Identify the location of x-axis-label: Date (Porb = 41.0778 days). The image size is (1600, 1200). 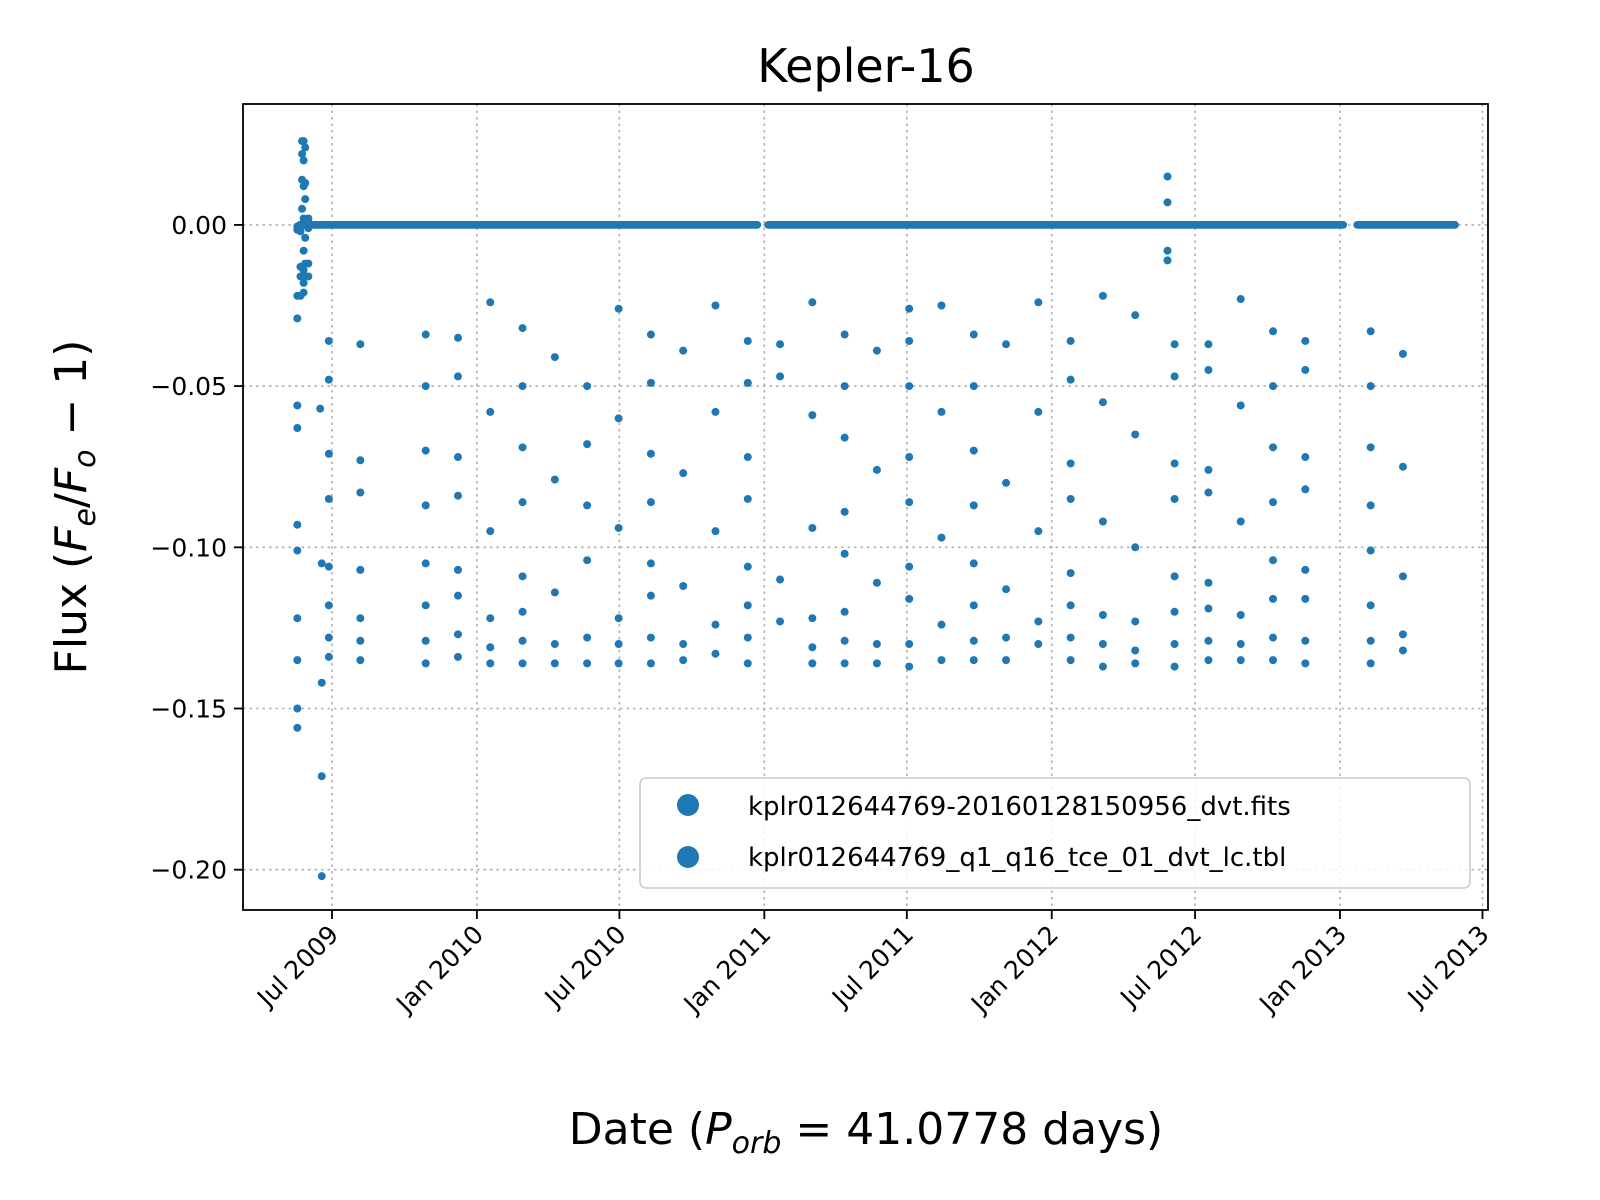
(866, 1132).